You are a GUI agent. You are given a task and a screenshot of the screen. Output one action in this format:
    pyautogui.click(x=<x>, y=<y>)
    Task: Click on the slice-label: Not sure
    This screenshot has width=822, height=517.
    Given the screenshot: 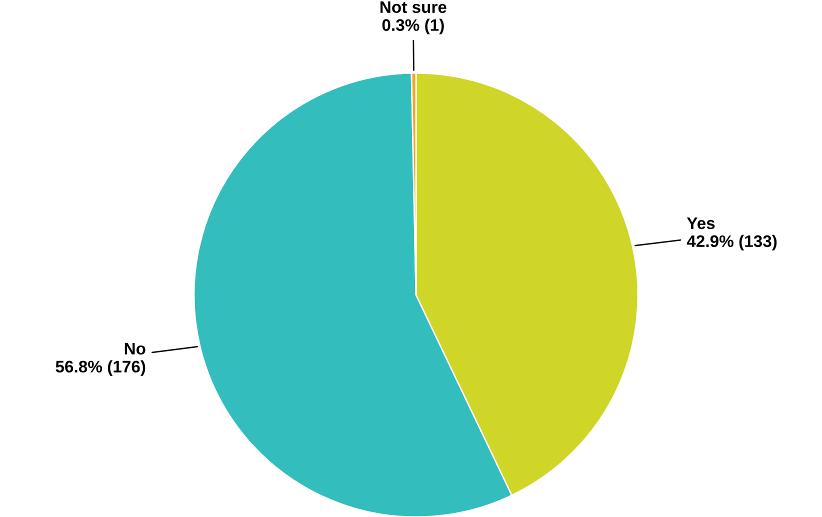 What is the action you would take?
    pyautogui.click(x=413, y=7)
    